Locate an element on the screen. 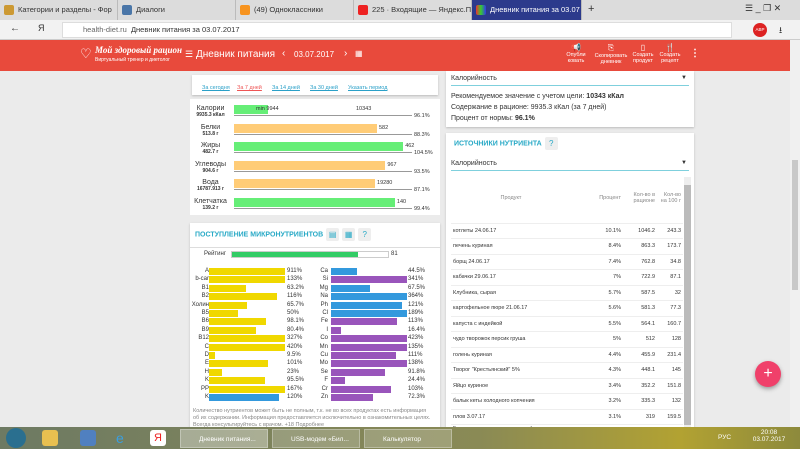 Image resolution: width=800 pixels, height=466 pixels. macro-amount: 482.7 г is located at coordinates (210, 152).